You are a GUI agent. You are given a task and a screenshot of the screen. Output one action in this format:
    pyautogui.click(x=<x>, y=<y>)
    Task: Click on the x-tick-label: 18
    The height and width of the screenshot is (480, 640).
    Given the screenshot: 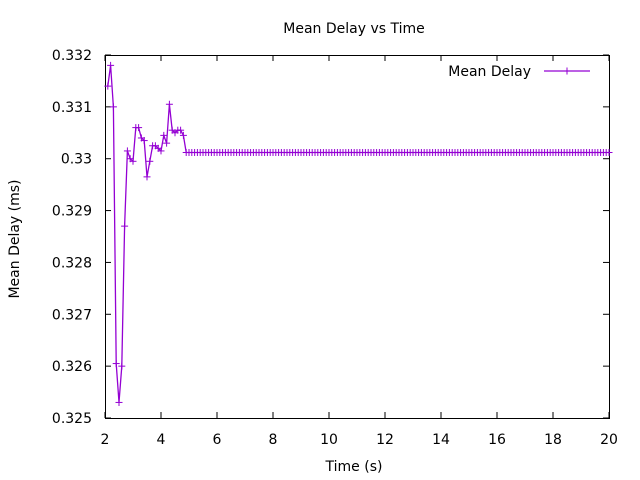 What is the action you would take?
    pyautogui.click(x=553, y=440)
    